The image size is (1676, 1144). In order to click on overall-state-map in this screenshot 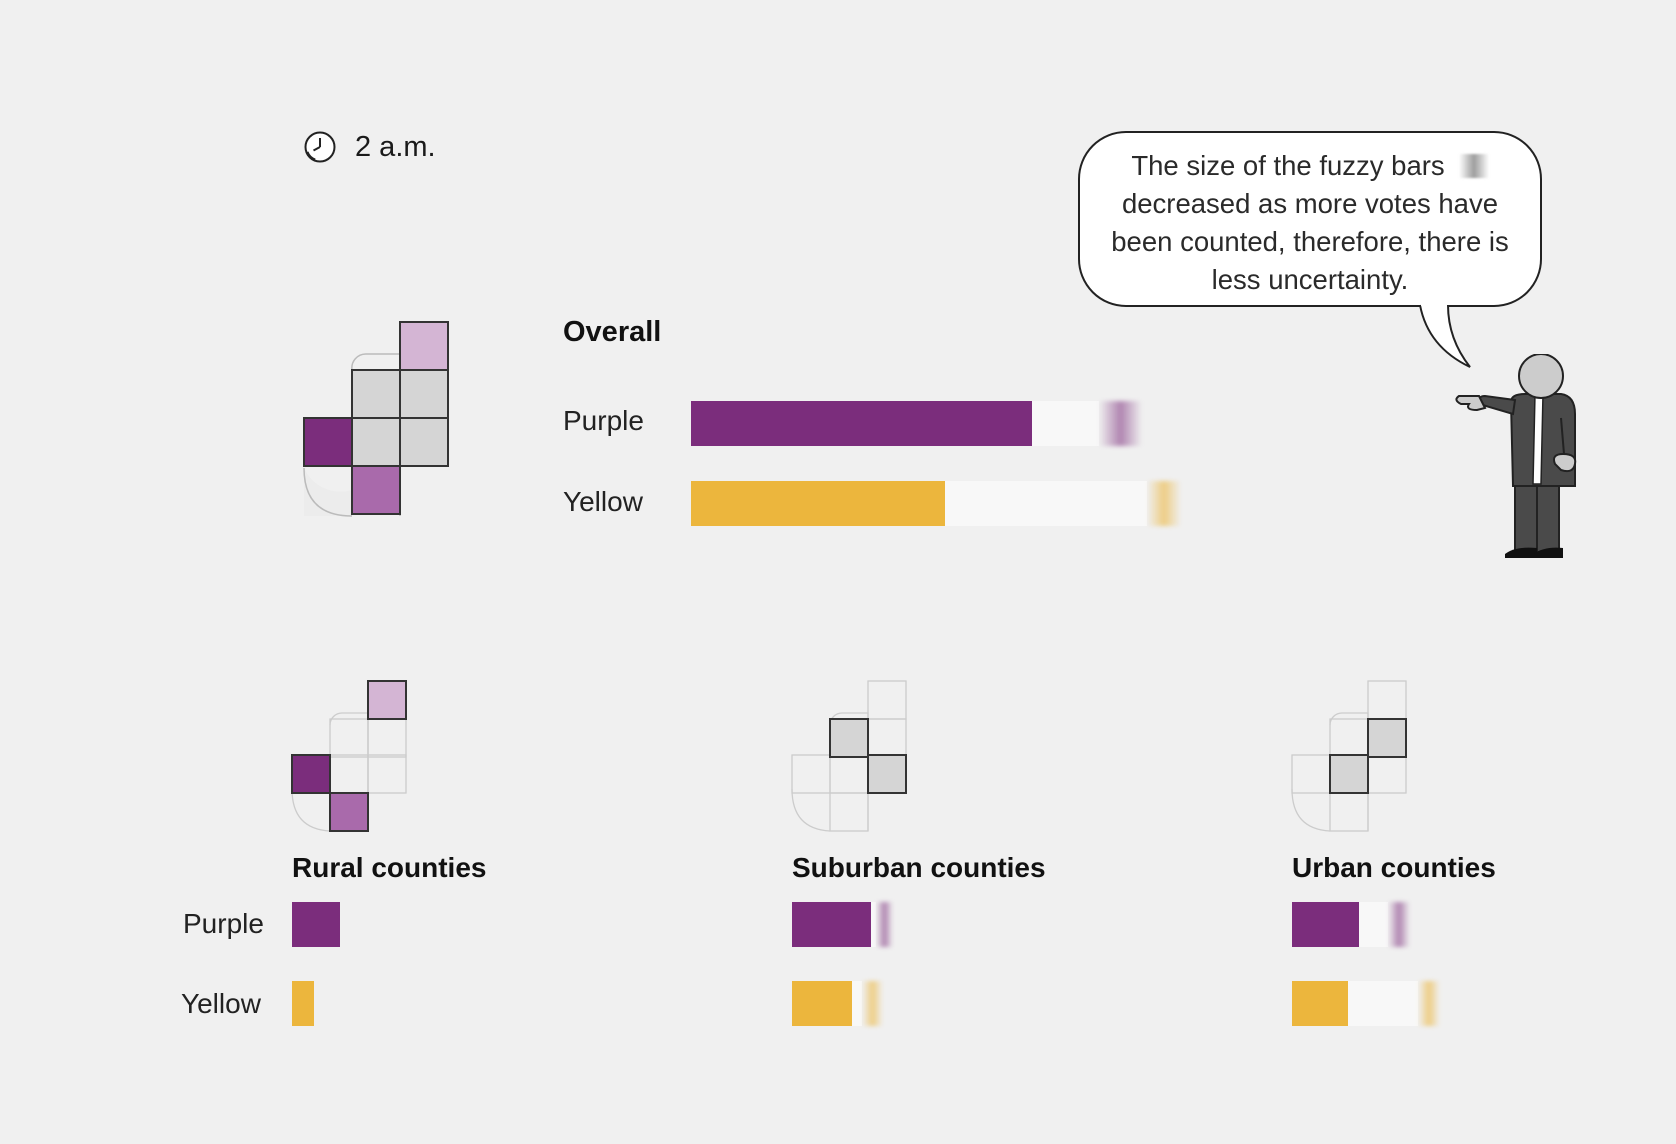, I will do `click(380, 425)`.